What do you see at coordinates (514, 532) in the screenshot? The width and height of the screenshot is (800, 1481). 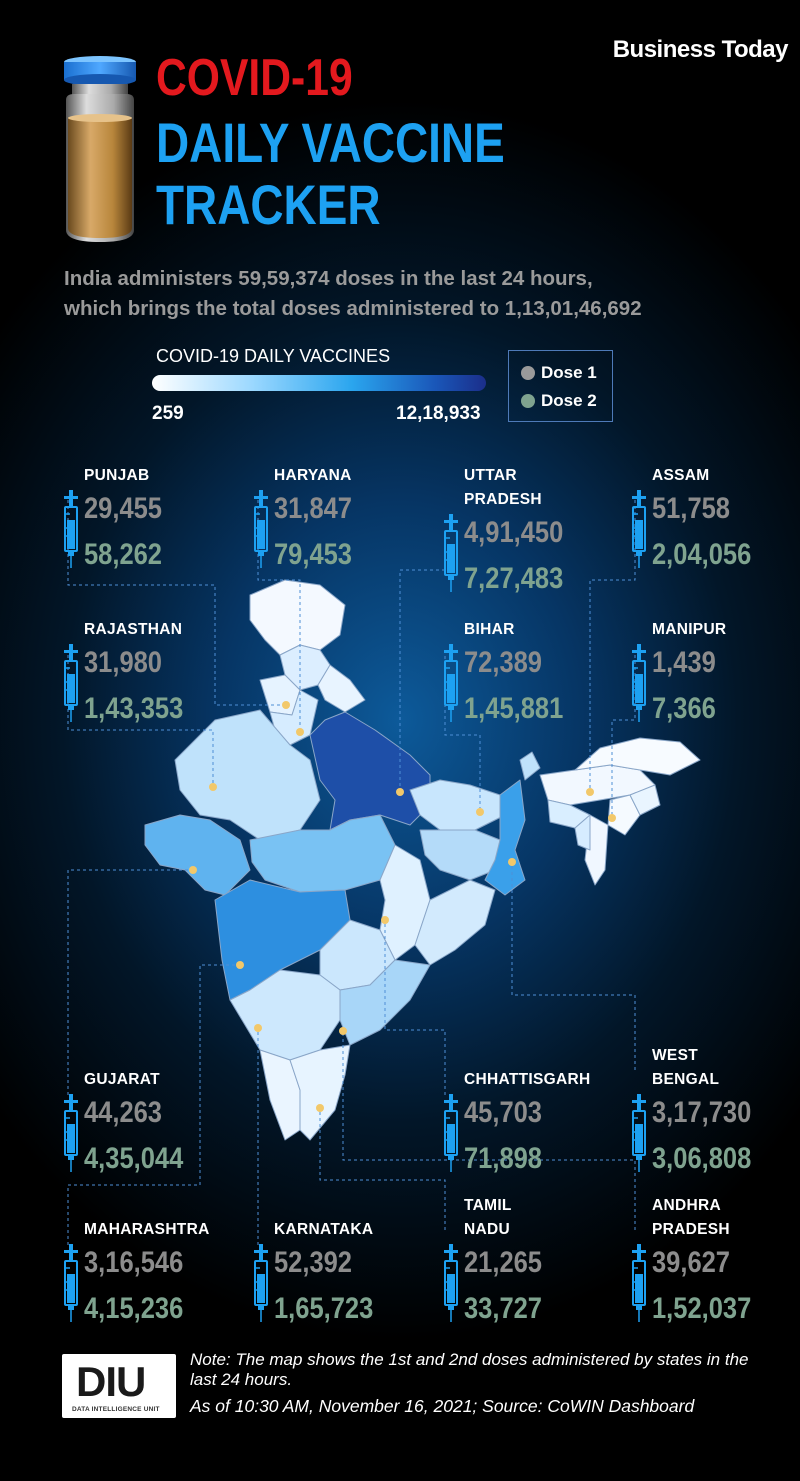 I see `state-dose1-value: 4,91,450` at bounding box center [514, 532].